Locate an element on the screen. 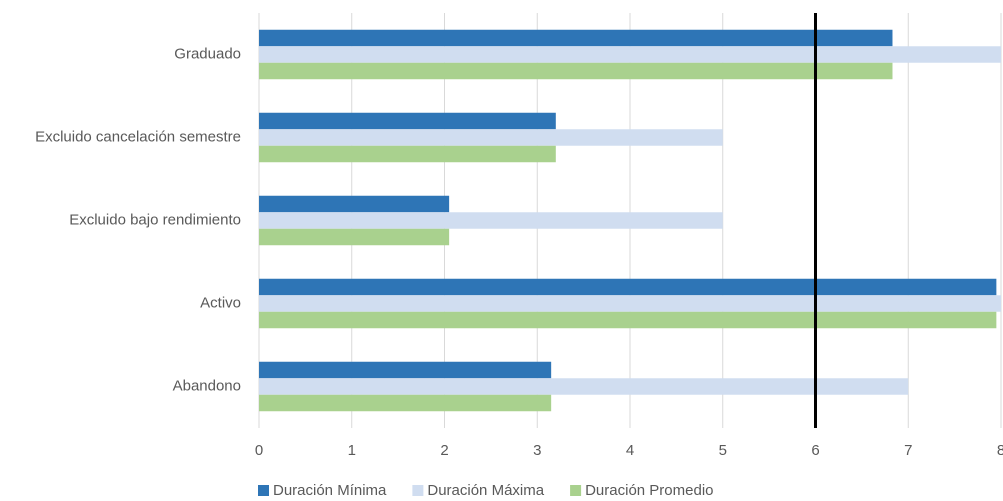 The width and height of the screenshot is (1003, 501). x-tick-label: 1 is located at coordinates (352, 450).